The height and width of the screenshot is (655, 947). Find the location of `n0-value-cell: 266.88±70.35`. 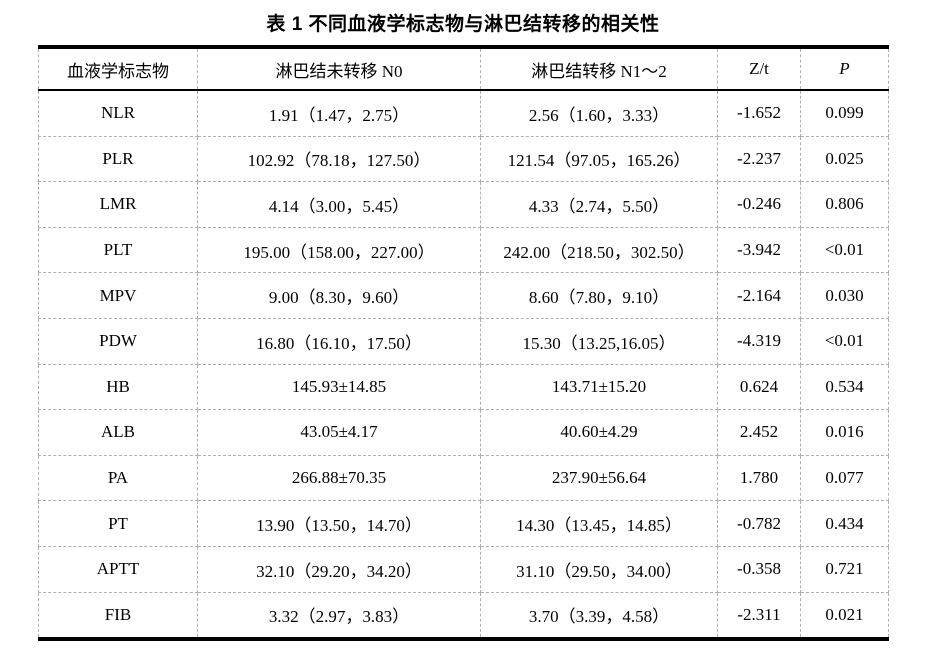

n0-value-cell: 266.88±70.35 is located at coordinates (339, 478).